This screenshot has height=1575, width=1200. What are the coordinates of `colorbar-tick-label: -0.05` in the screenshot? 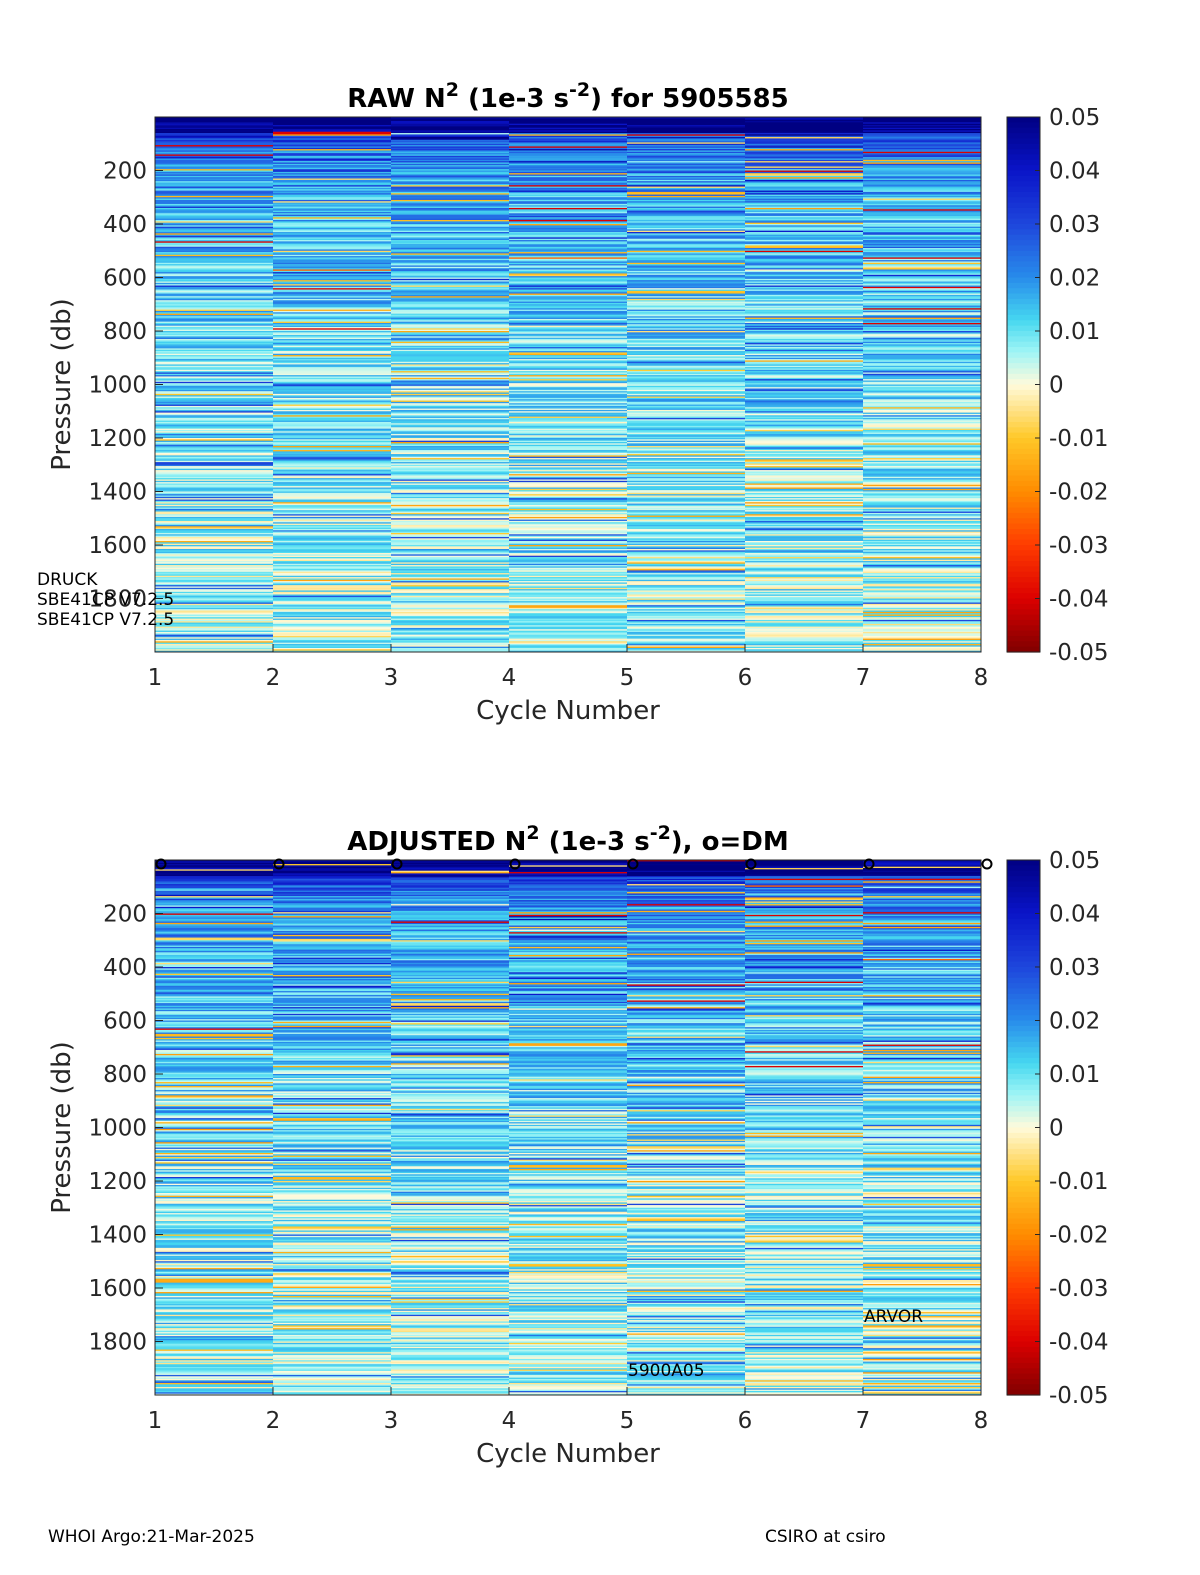 It's located at (1079, 653).